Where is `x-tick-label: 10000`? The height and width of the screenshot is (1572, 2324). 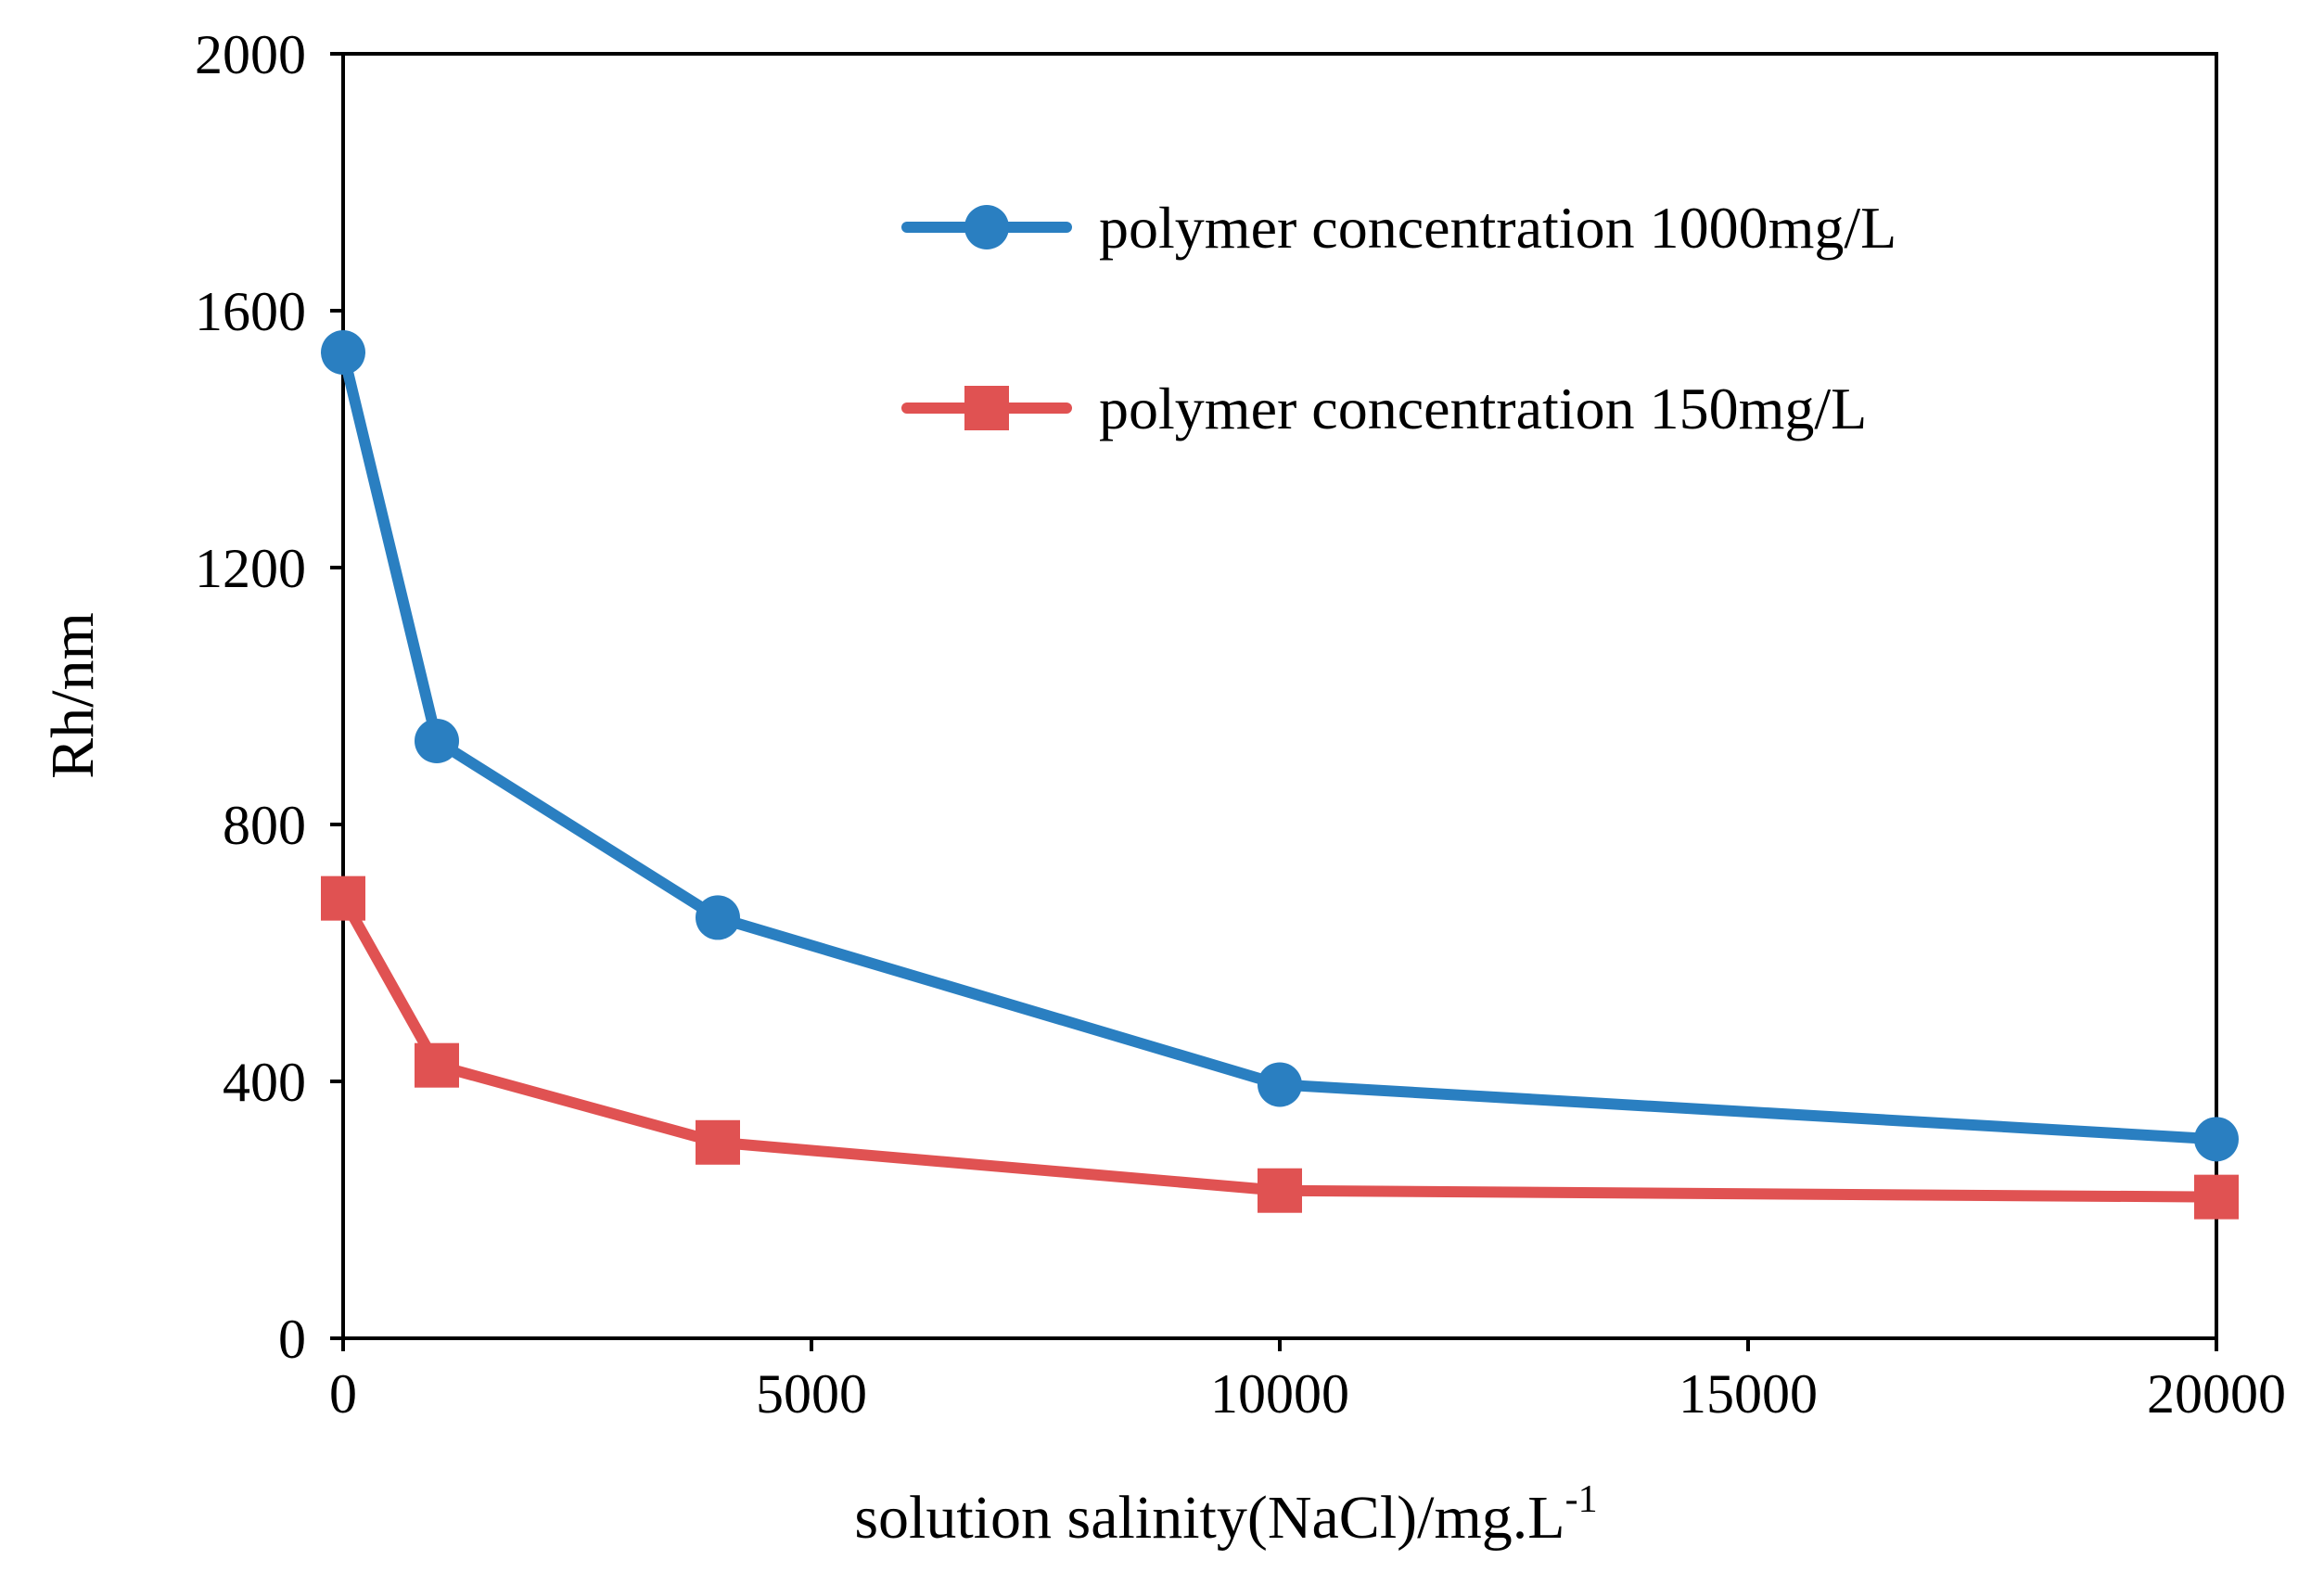
x-tick-label: 10000 is located at coordinates (1280, 1394).